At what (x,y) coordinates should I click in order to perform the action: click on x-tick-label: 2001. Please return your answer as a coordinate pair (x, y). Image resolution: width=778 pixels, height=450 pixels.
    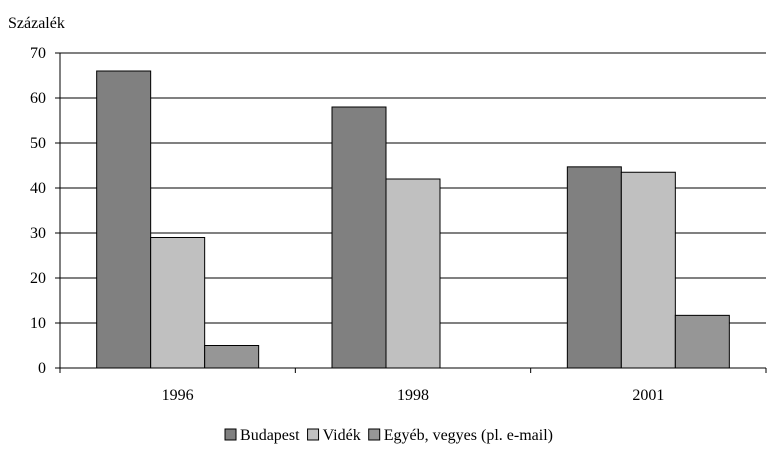
    Looking at the image, I should click on (648, 395).